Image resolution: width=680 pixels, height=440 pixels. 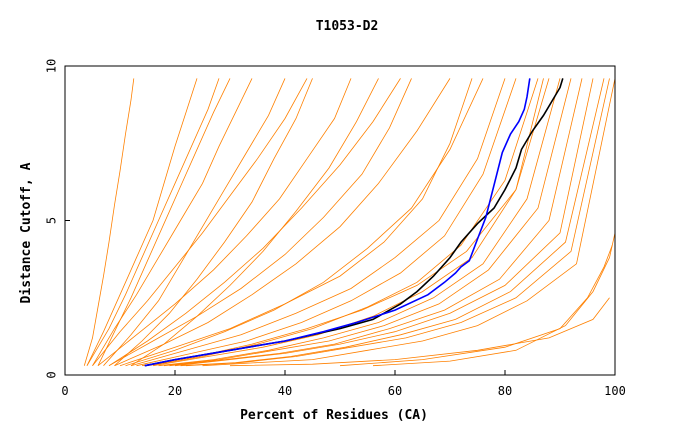 What do you see at coordinates (64, 391) in the screenshot?
I see `x-tick-label: 0` at bounding box center [64, 391].